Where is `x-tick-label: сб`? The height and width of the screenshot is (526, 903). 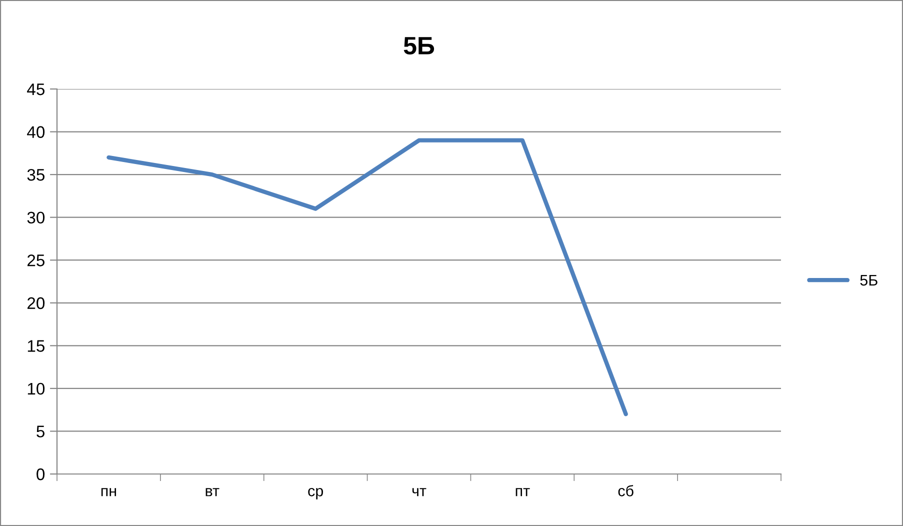 x-tick-label: сб is located at coordinates (626, 490).